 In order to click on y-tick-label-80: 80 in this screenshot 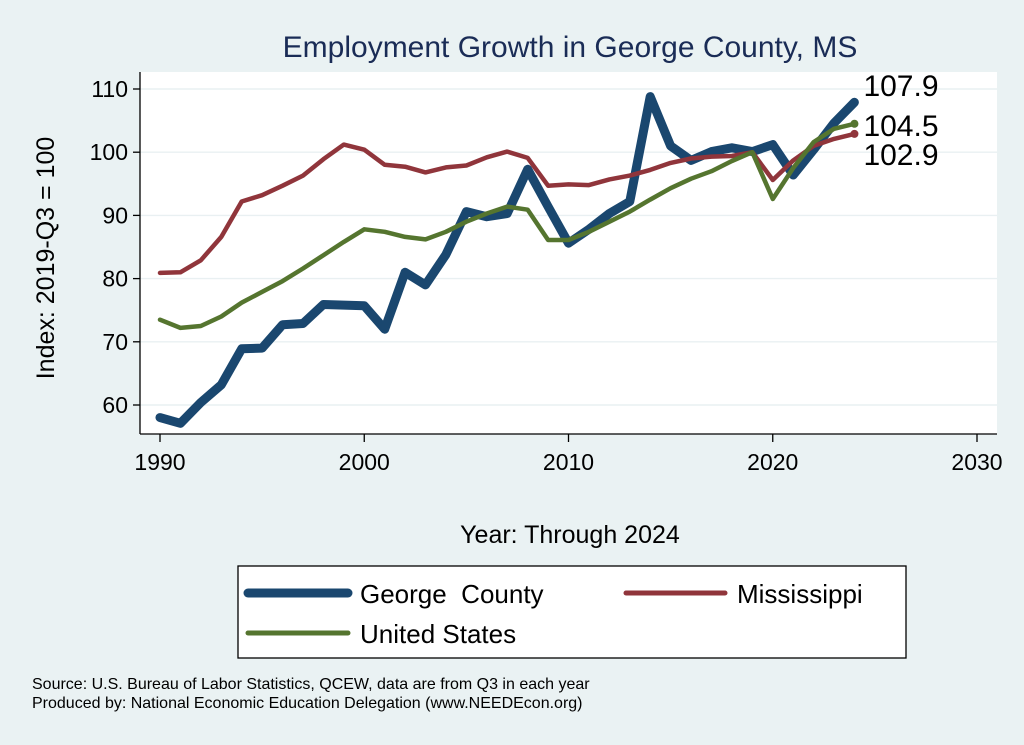, I will do `click(115, 279)`.